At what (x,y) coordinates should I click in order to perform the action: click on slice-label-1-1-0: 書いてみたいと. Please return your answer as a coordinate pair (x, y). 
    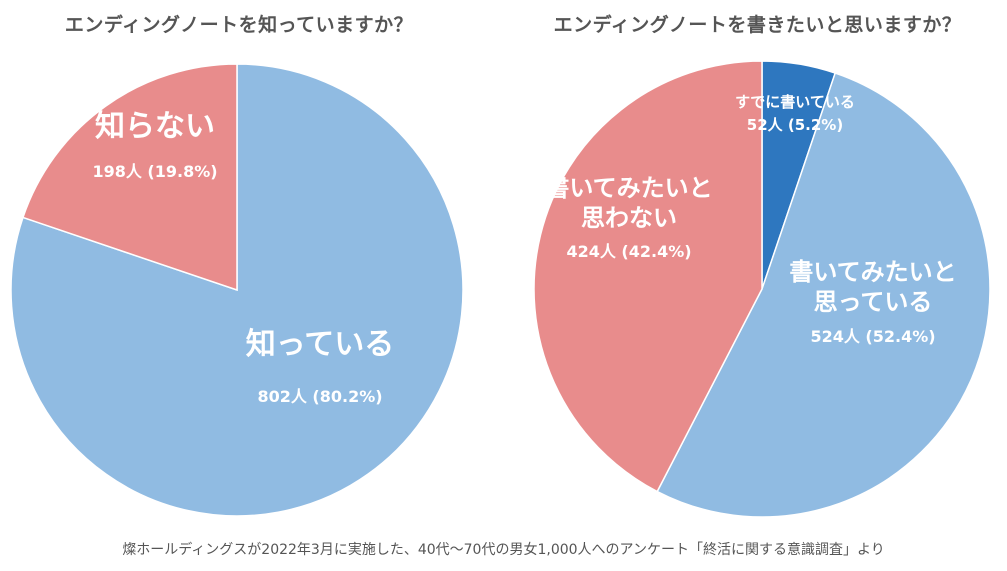
    Looking at the image, I should click on (872, 272).